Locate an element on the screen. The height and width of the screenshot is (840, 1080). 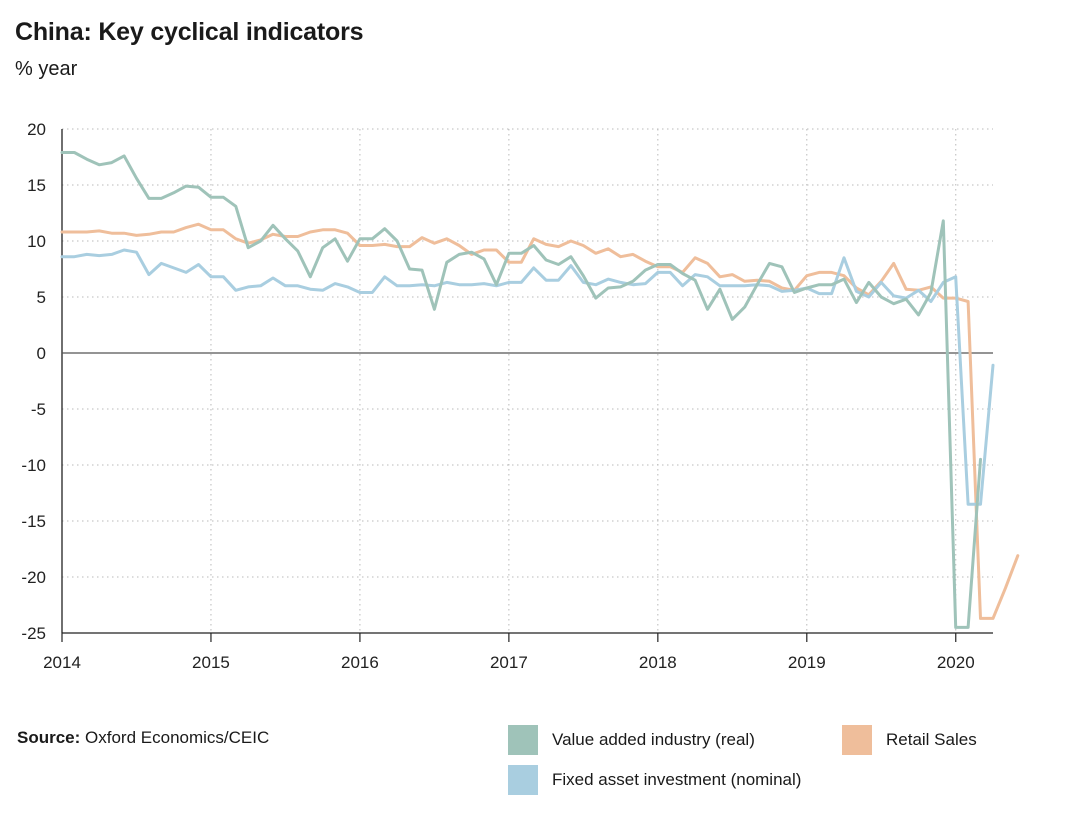
chart-title: China: Key cyclical indicators is located at coordinates (189, 32).